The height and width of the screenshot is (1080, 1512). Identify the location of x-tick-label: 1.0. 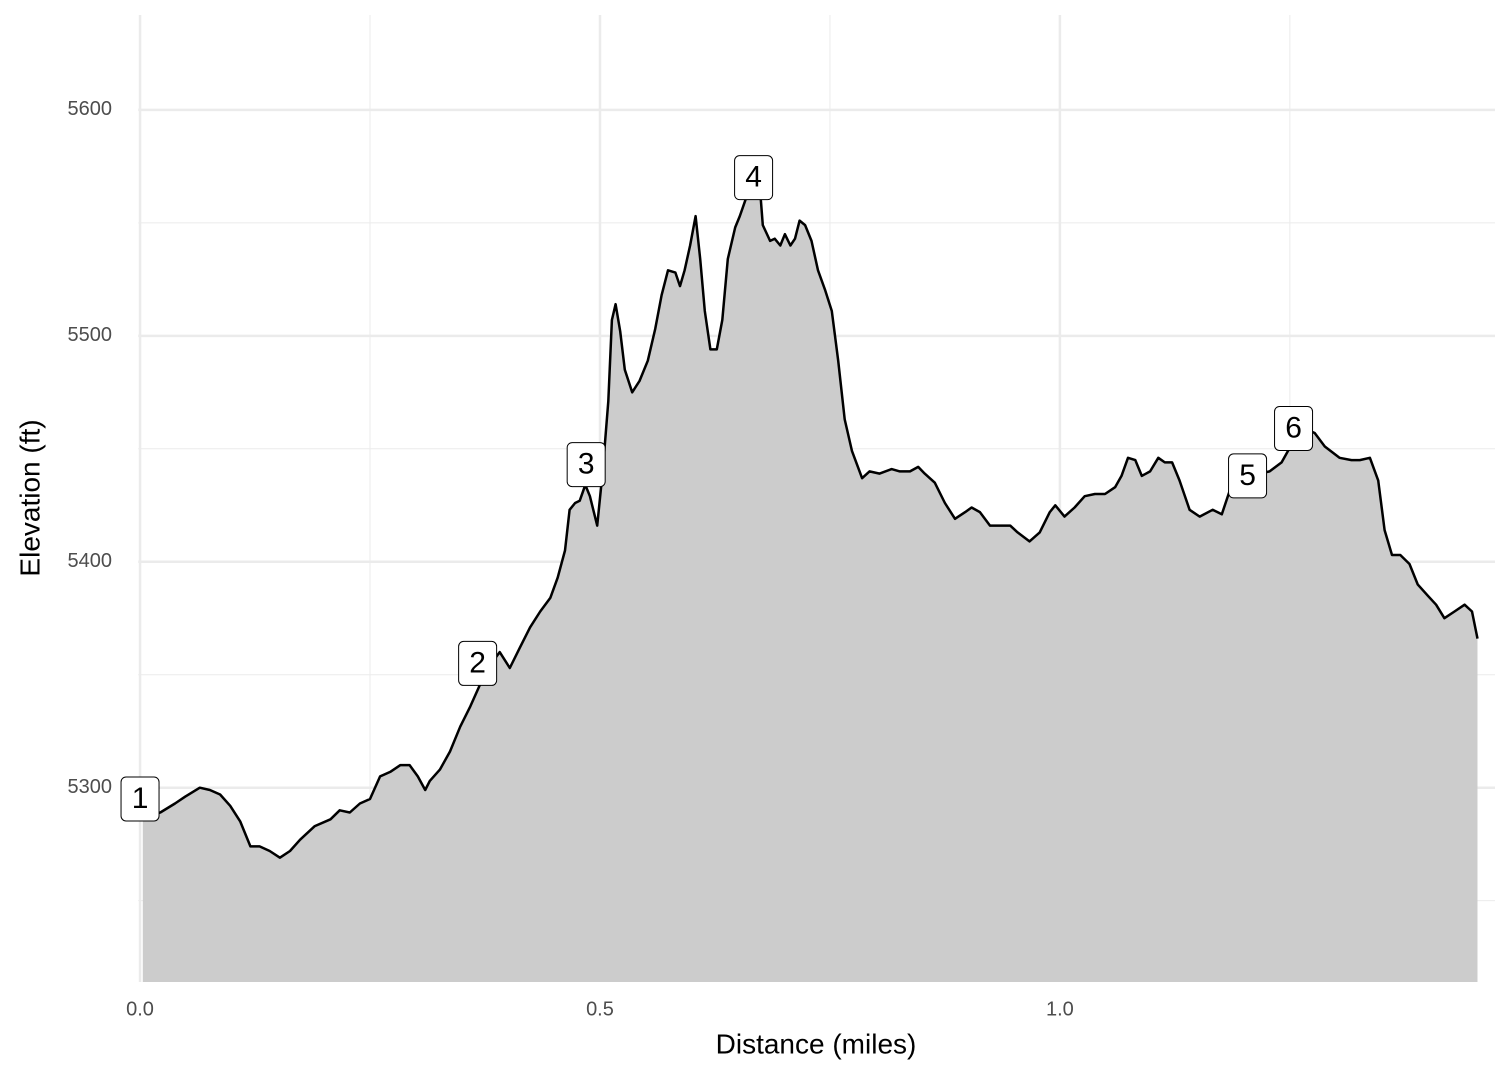
(1060, 1009).